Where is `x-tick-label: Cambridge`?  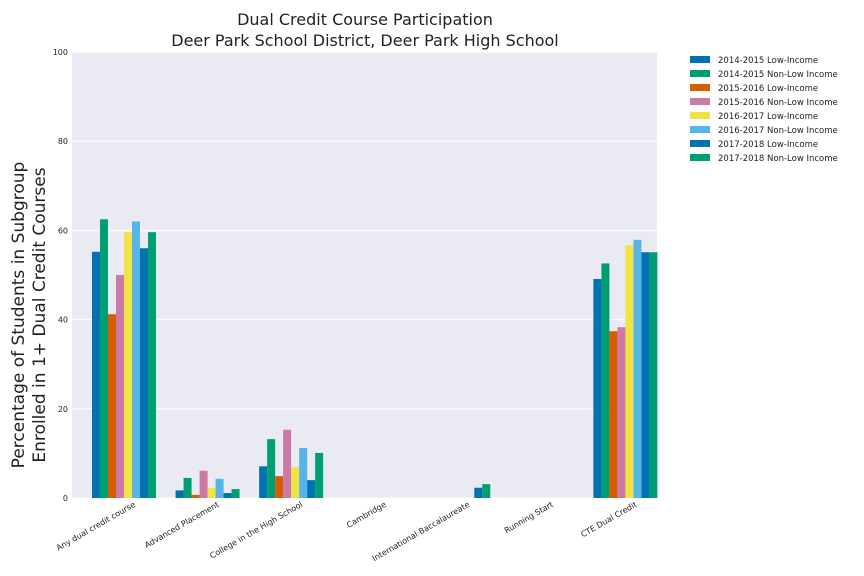 x-tick-label: Cambridge is located at coordinates (366, 515).